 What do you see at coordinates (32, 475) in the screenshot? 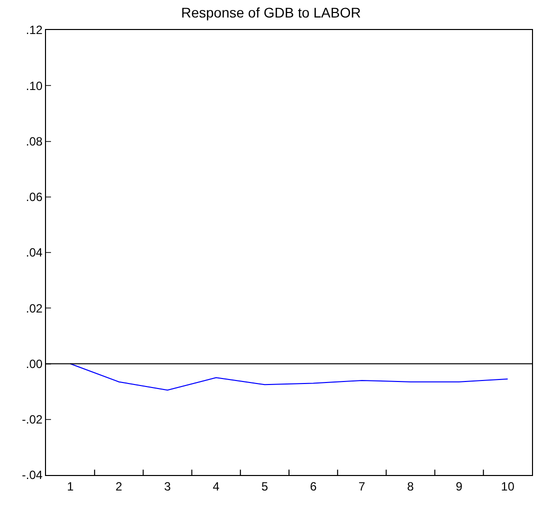
I see `y-tick-label: -.04` at bounding box center [32, 475].